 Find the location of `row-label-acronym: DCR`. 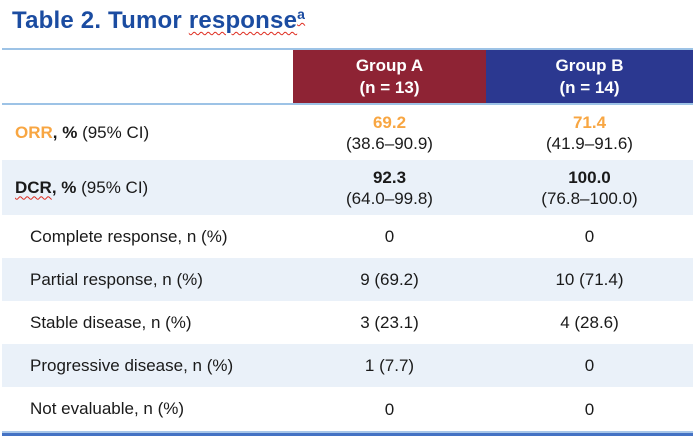

row-label-acronym: DCR is located at coordinates (33, 187).